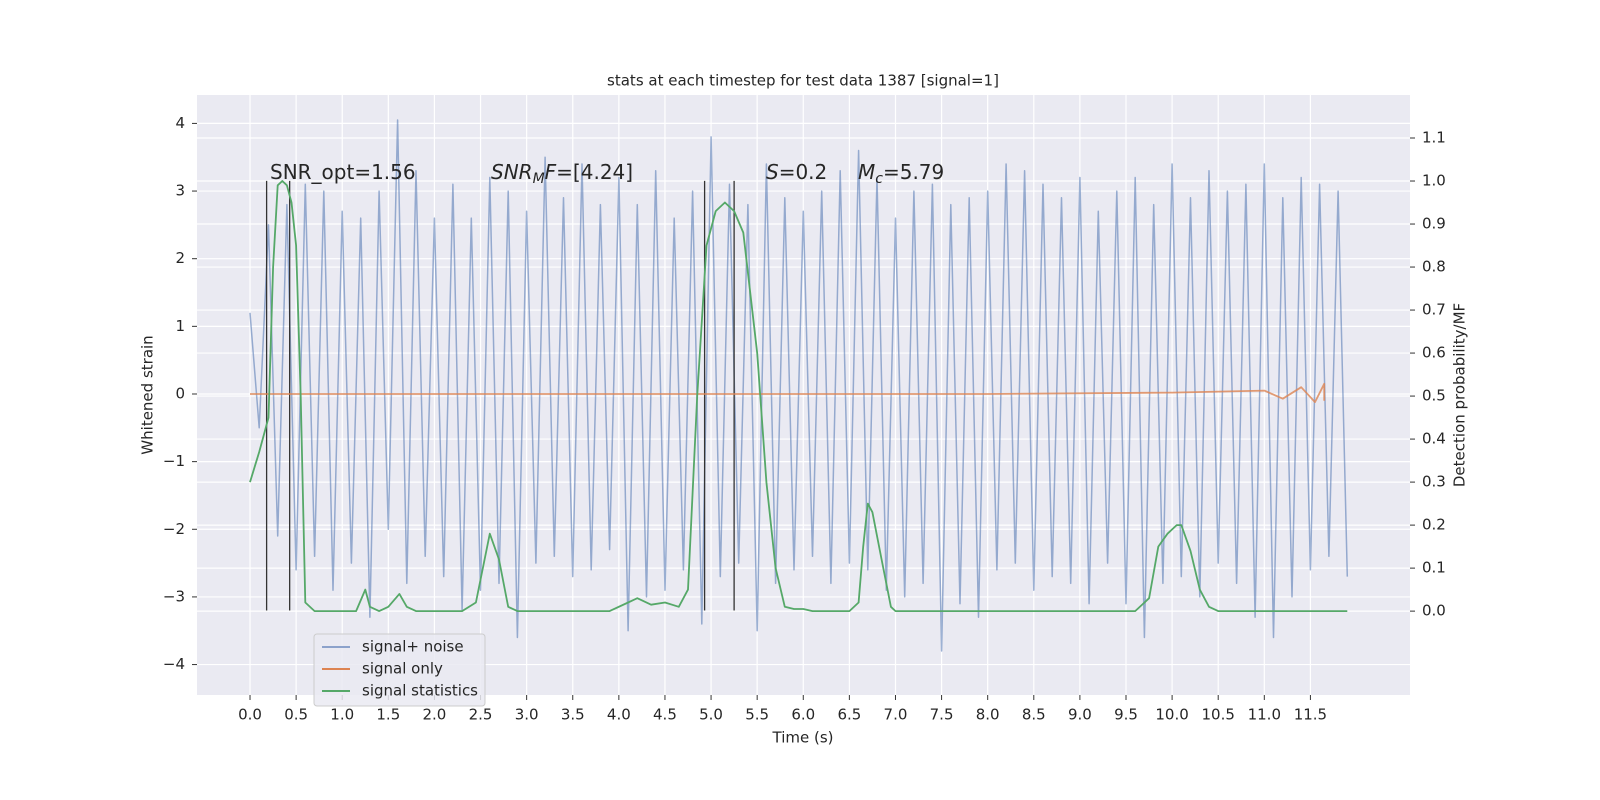  What do you see at coordinates (180, 258) in the screenshot?
I see `y-tick-label: 2` at bounding box center [180, 258].